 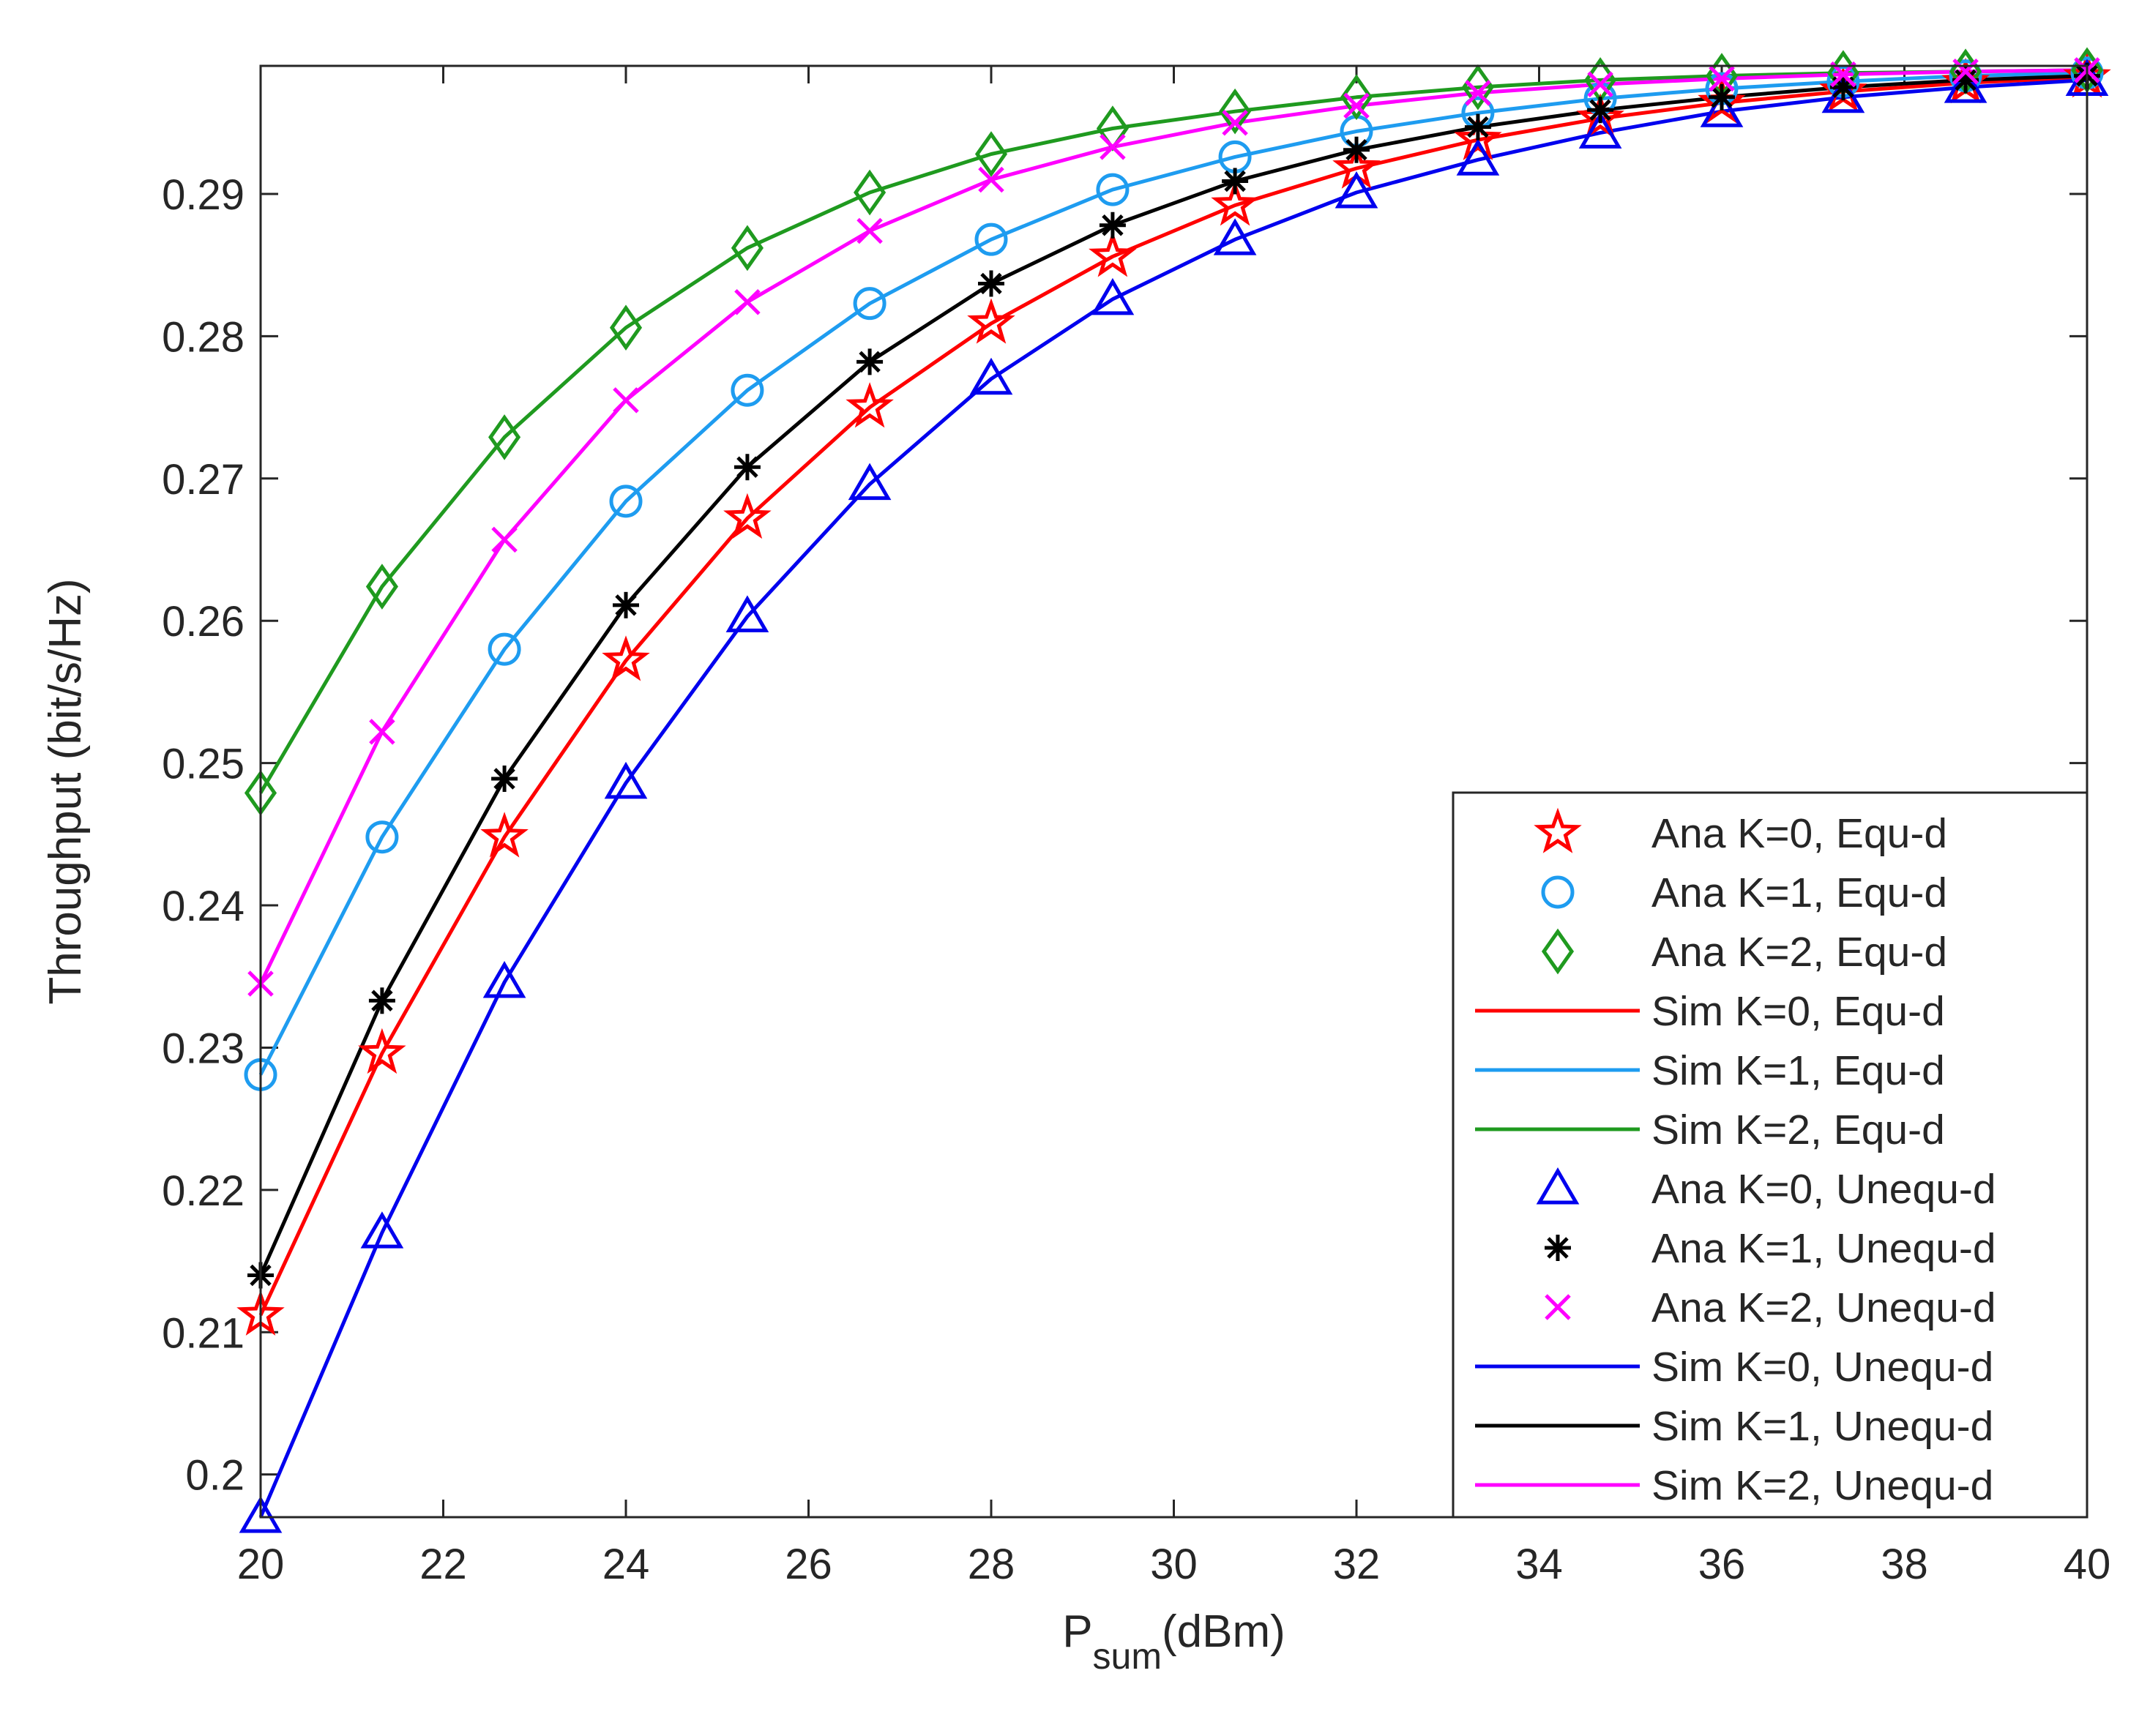 What do you see at coordinates (1174, 1565) in the screenshot?
I see `x-tick-label: 30` at bounding box center [1174, 1565].